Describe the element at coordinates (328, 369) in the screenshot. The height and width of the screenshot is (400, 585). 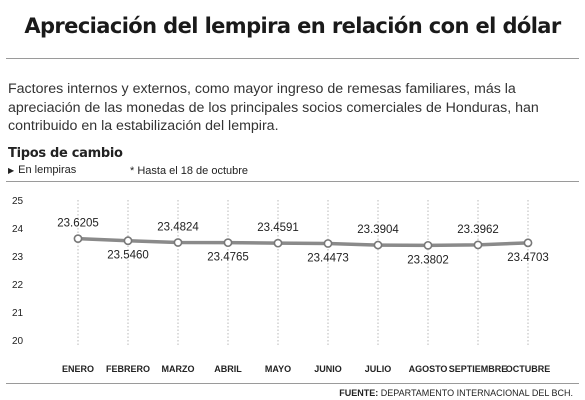
I see `x-tick-label: JUNIO` at that location.